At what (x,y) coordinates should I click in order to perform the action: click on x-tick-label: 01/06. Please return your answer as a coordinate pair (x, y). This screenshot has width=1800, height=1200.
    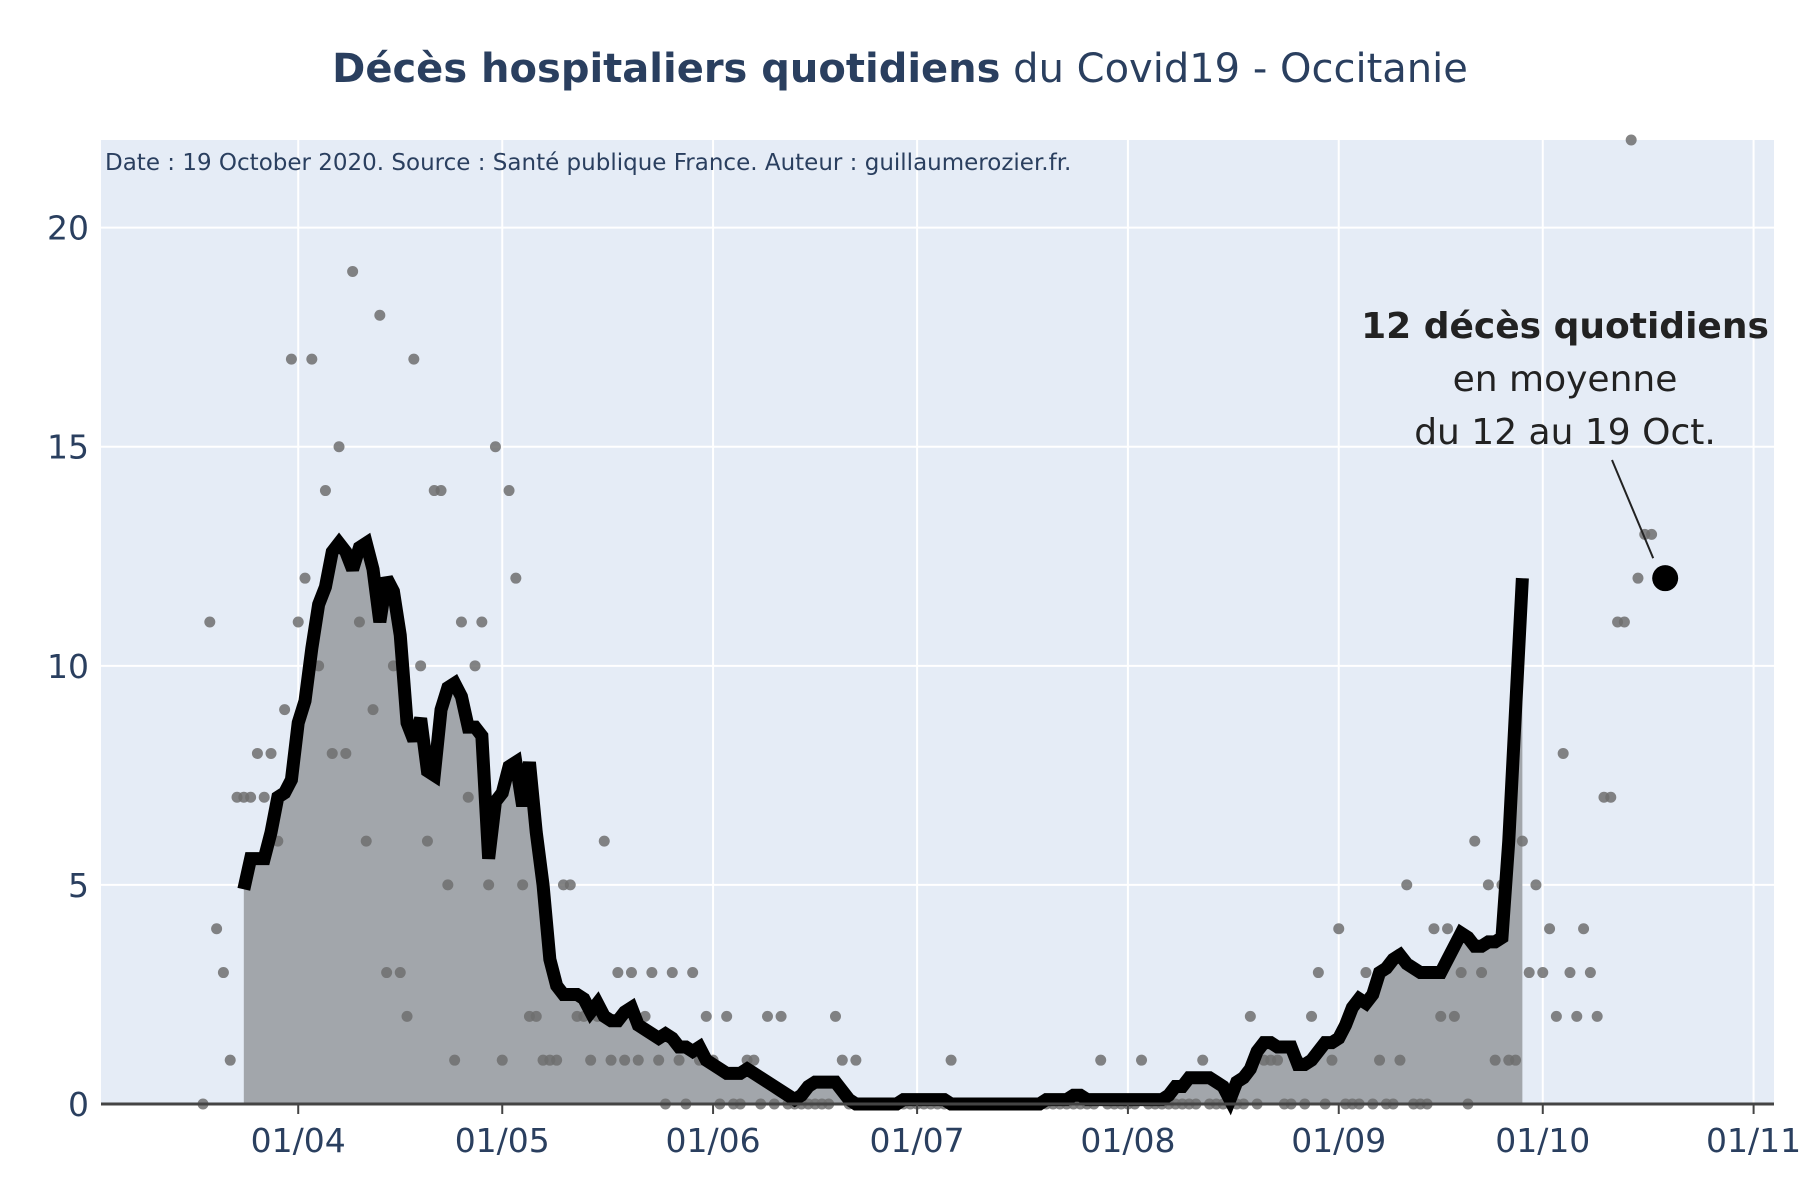
    Looking at the image, I should click on (713, 1140).